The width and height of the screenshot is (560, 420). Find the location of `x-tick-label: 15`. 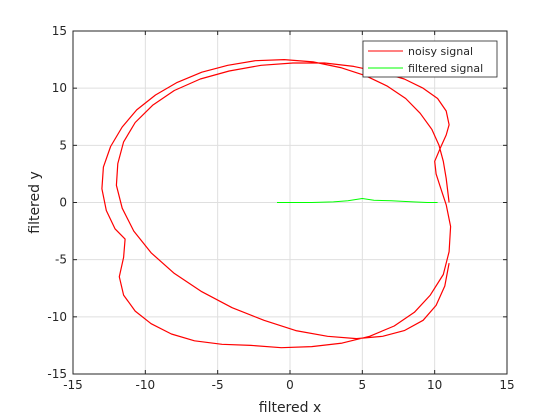

x-tick-label: 15 is located at coordinates (506, 385).